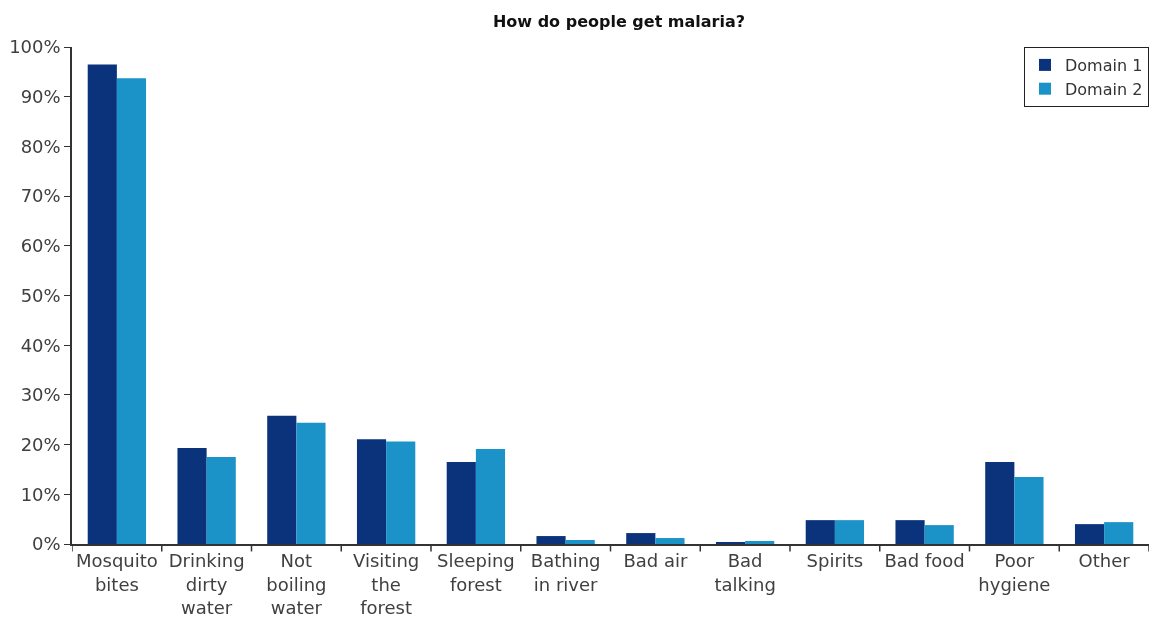  I want to click on y-tick-label: 90%, so click(40, 96).